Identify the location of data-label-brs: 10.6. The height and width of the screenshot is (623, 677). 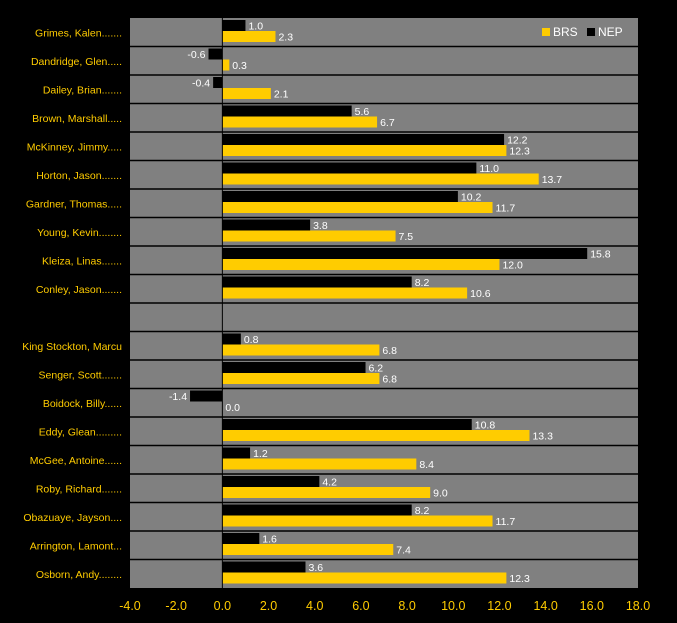
(480, 294).